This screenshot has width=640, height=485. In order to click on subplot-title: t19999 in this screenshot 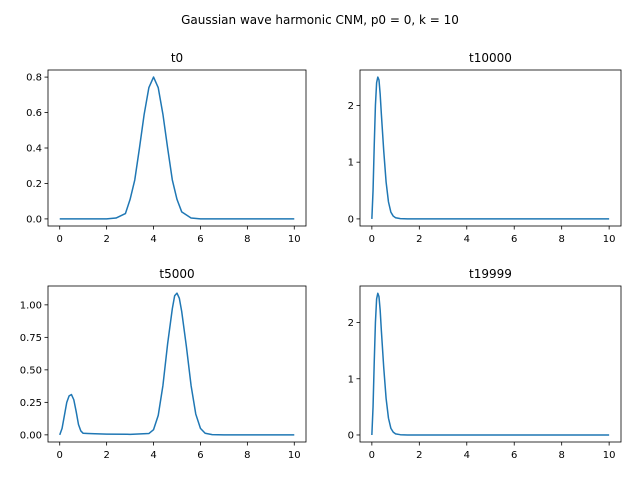, I will do `click(490, 274)`.